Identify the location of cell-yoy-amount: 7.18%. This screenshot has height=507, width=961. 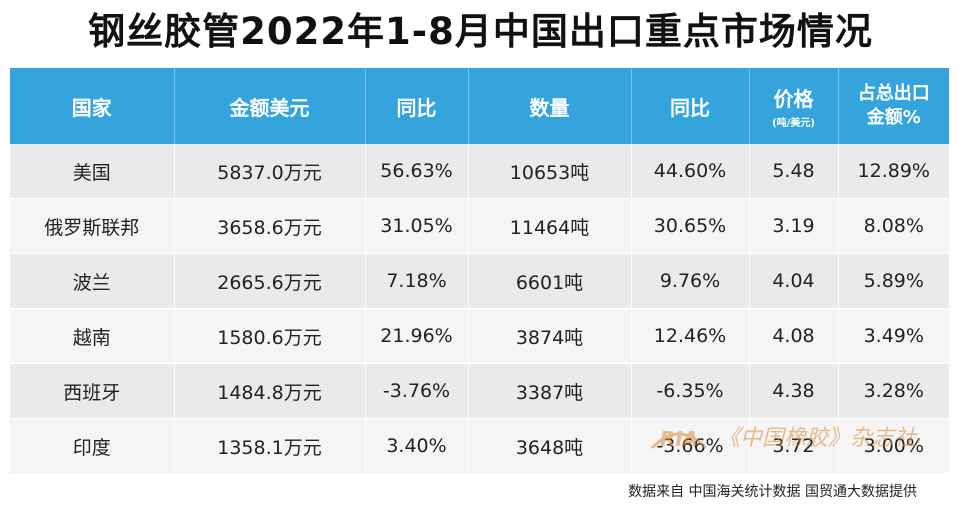
(417, 281).